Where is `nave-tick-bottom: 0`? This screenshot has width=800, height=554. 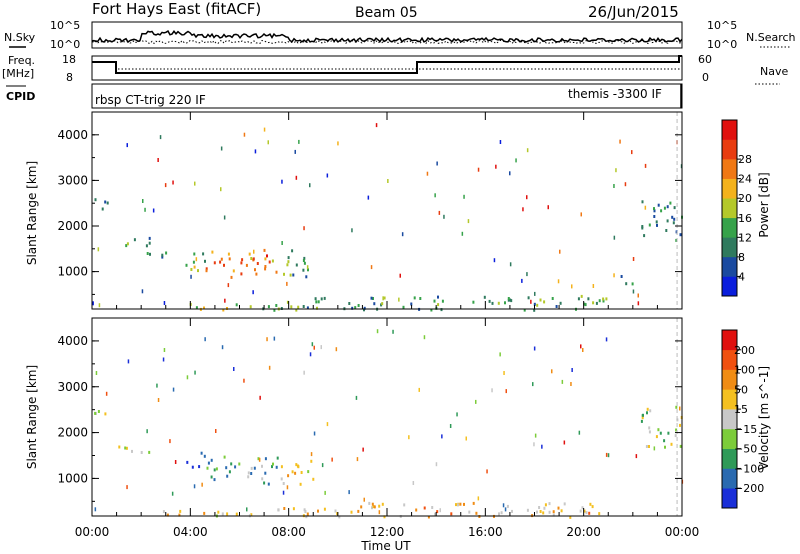
nave-tick-bottom: 0 is located at coordinates (705, 77).